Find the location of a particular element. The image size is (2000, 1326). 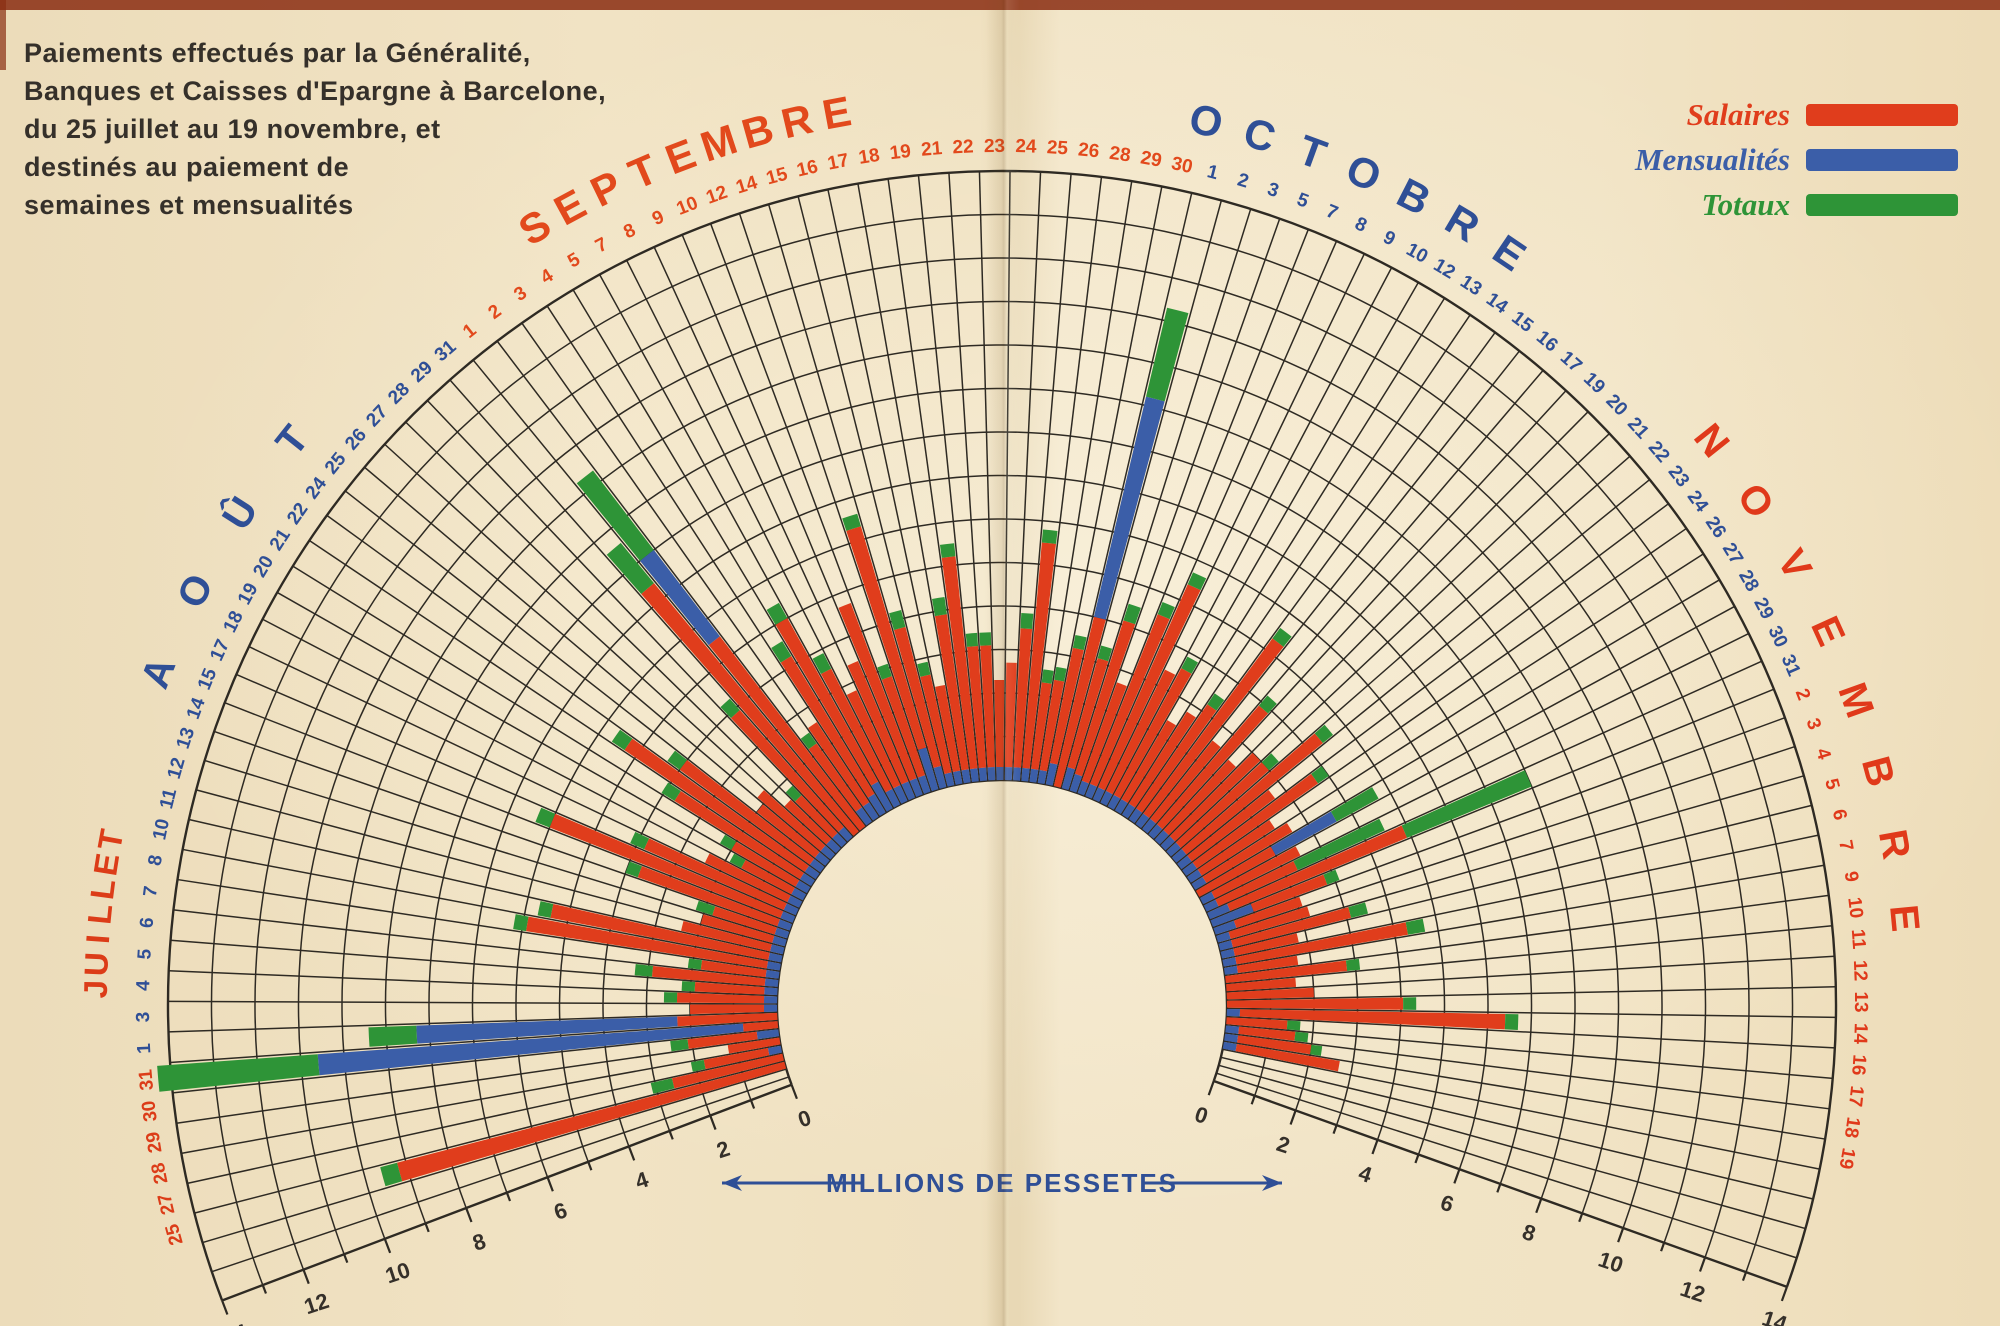

axis-arrowhead-left is located at coordinates (732, 1183).